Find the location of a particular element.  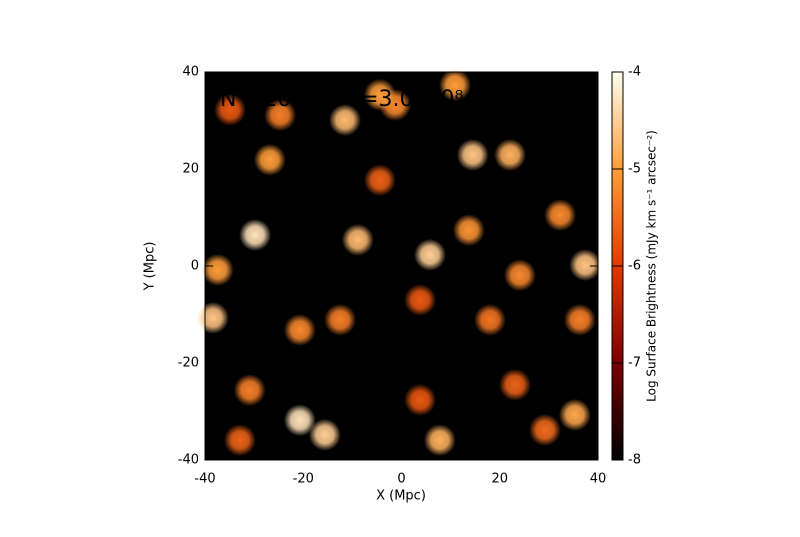

x-tick-label: 40 is located at coordinates (598, 479).